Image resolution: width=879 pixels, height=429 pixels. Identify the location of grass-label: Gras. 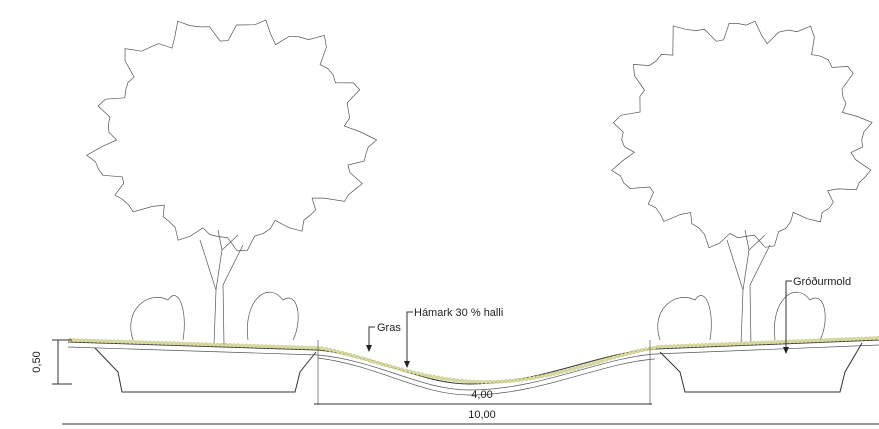
(389, 328).